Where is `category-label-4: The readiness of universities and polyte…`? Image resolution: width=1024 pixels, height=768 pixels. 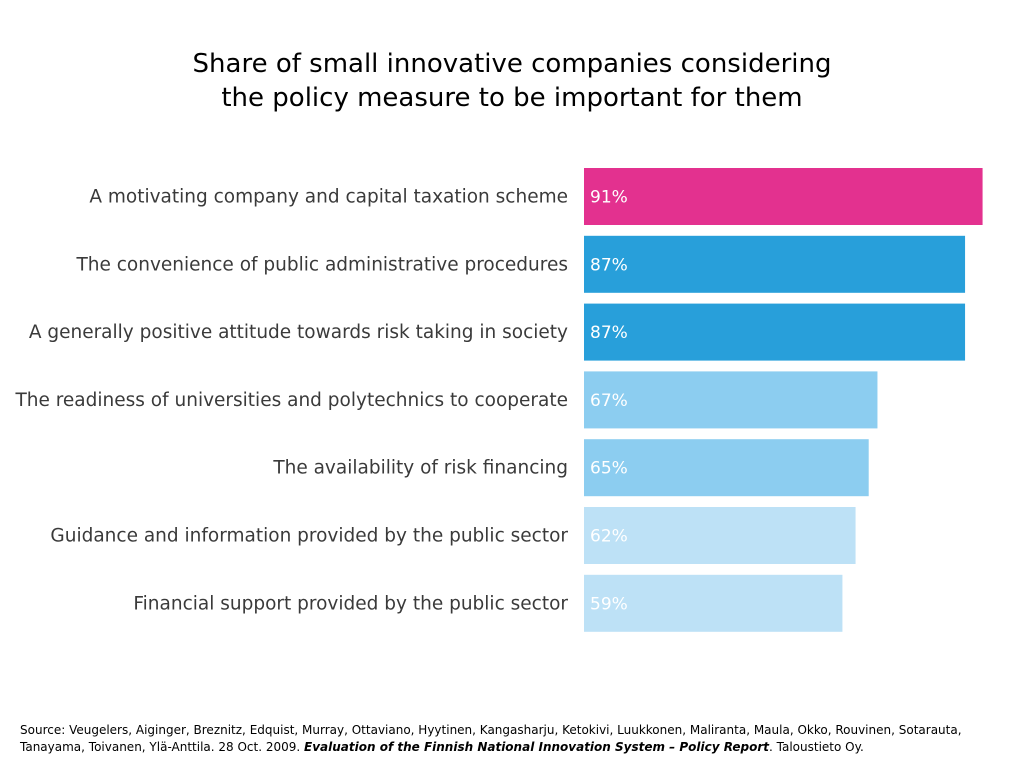 category-label-4: The readiness of universities and polyte… is located at coordinates (291, 400).